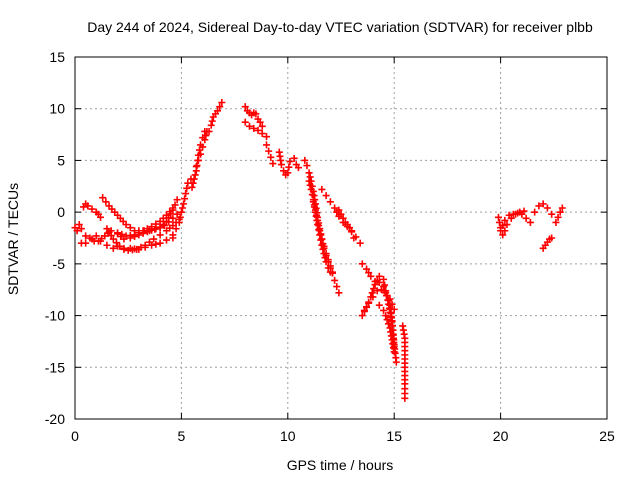 The height and width of the screenshot is (480, 640). Describe the element at coordinates (57, 109) in the screenshot. I see `y-tick-label: 10` at that location.